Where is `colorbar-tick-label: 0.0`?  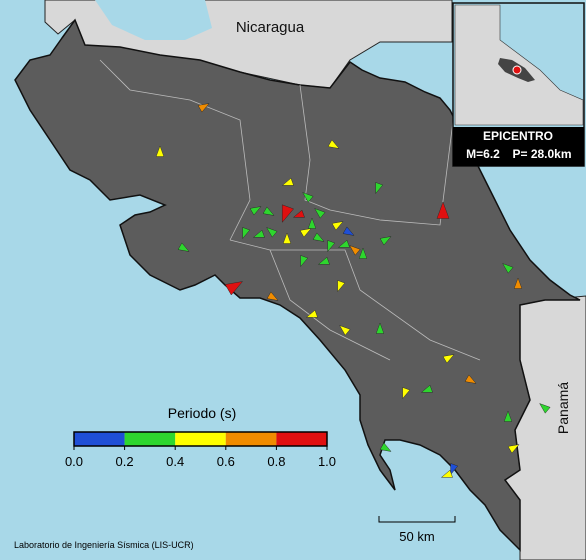
colorbar-tick-label: 0.0 is located at coordinates (74, 461).